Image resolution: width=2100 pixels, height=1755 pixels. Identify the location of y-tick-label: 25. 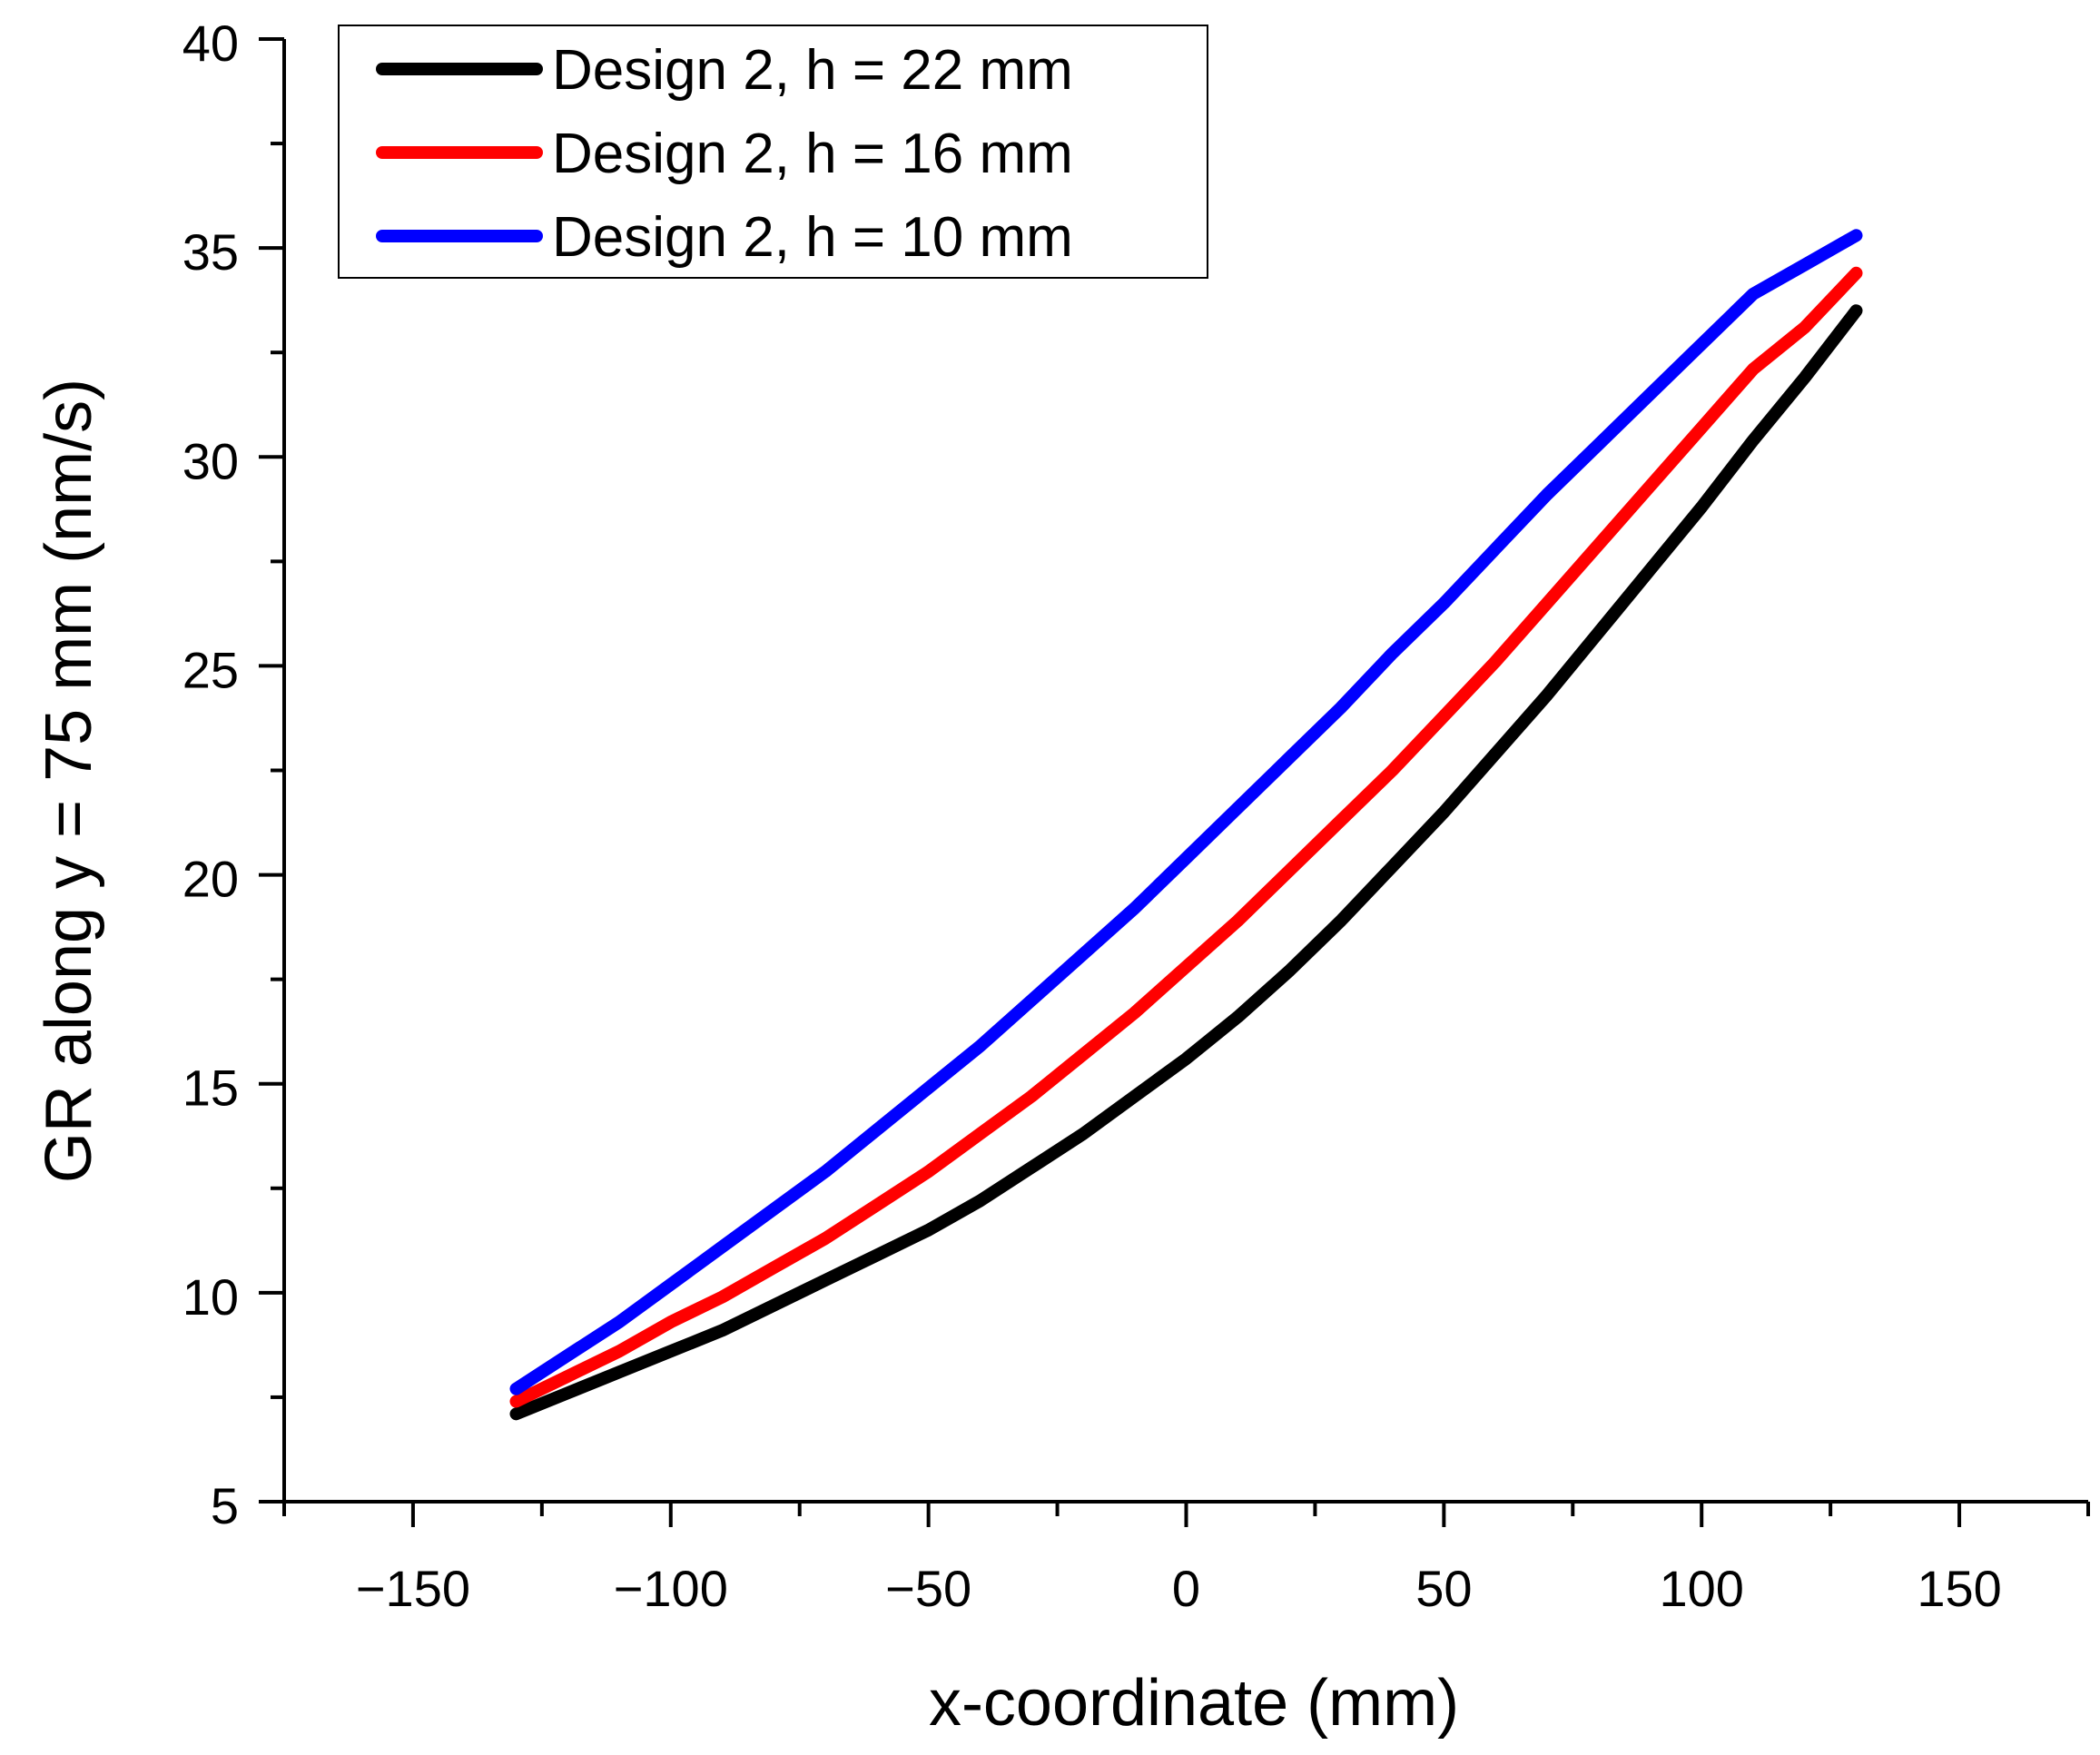
(210, 669).